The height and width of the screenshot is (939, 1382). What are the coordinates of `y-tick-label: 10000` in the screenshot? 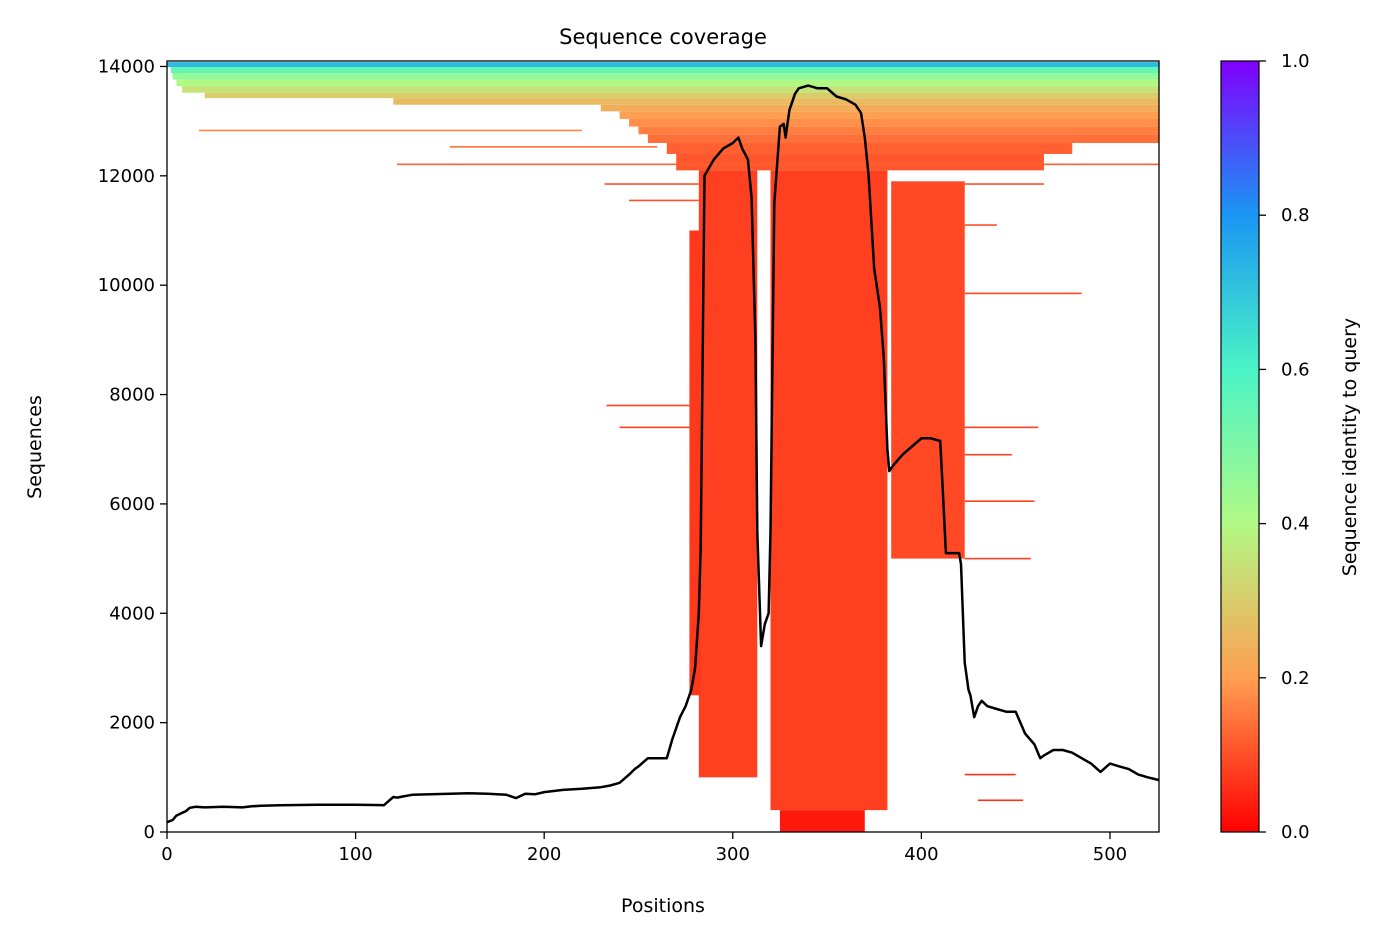 It's located at (126, 285).